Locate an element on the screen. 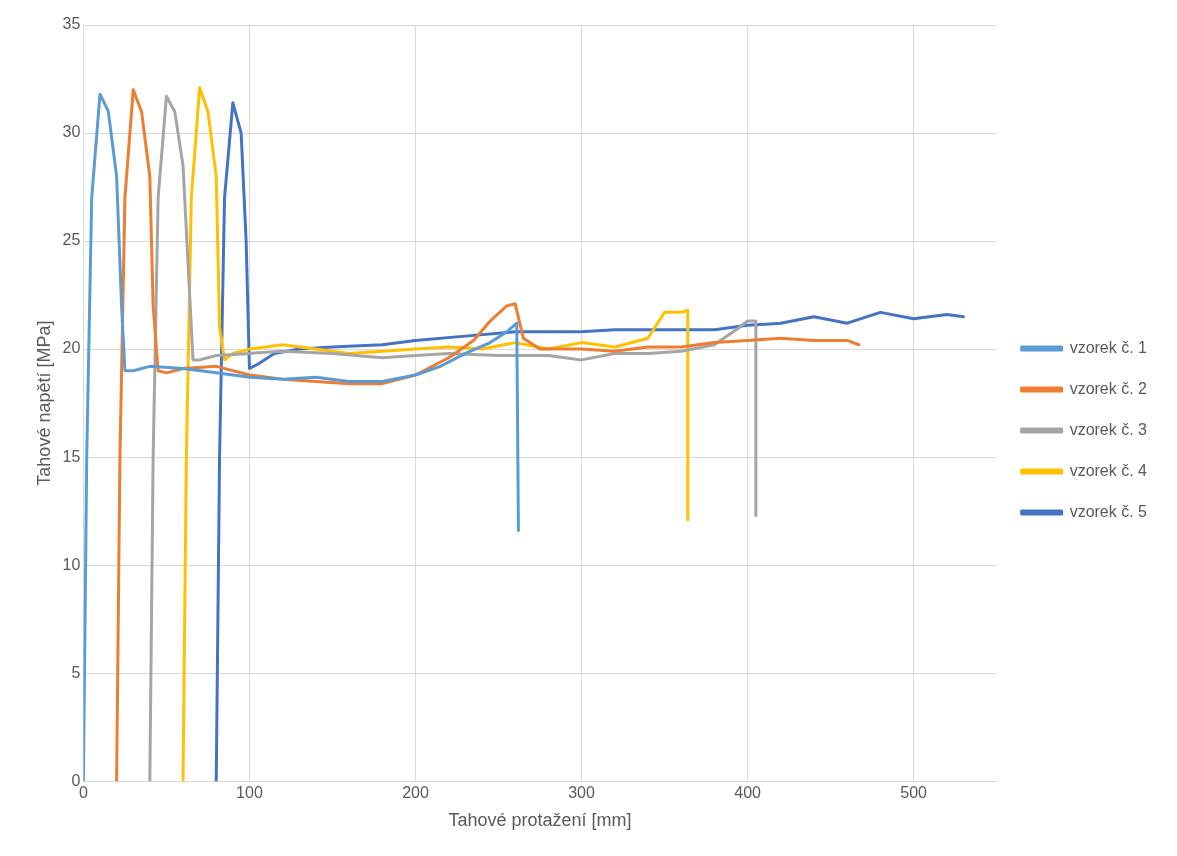 The image size is (1177, 856). y-tick-label: 0 is located at coordinates (76, 780).